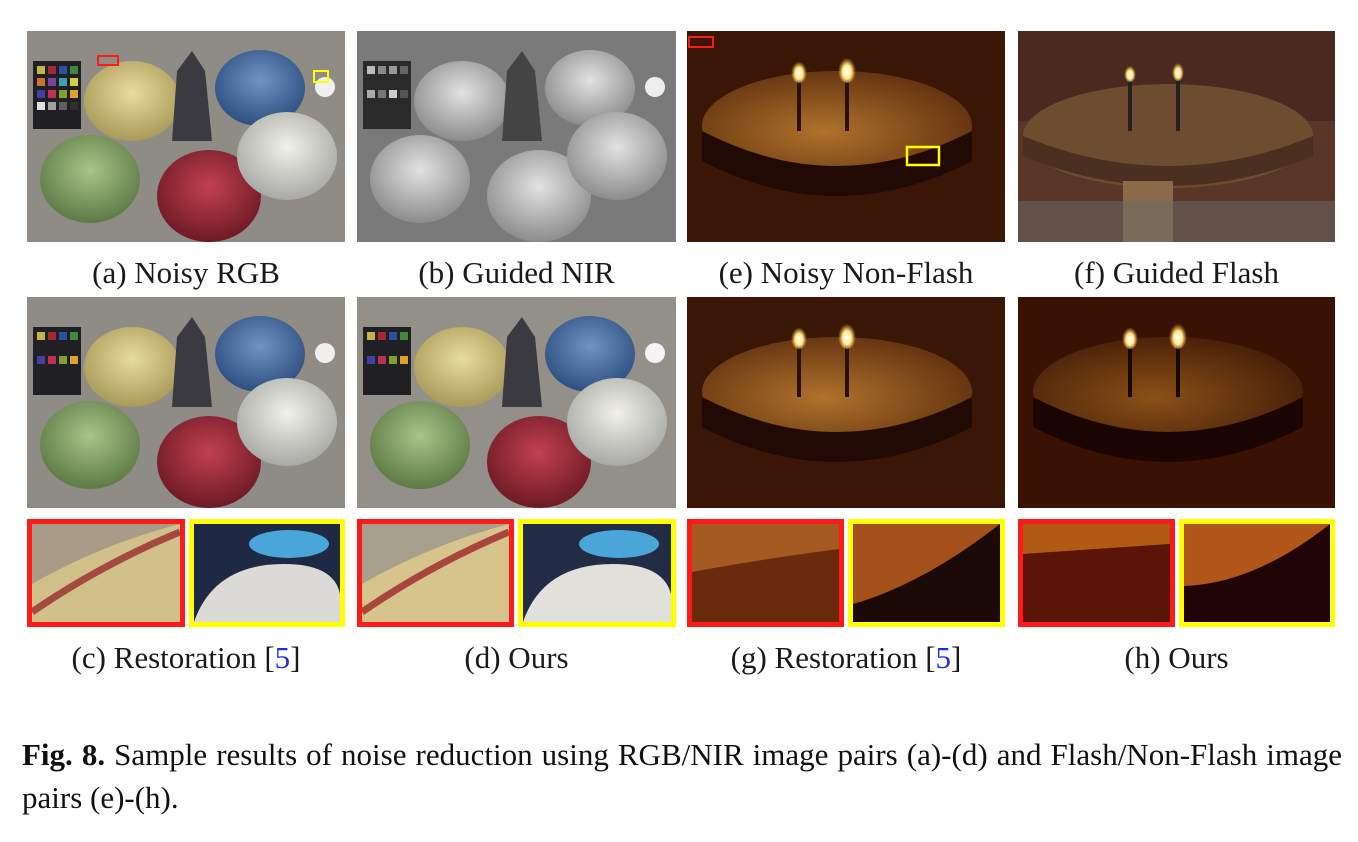 This screenshot has height=842, width=1358. What do you see at coordinates (956, 657) in the screenshot?
I see `caption-g-end: ]` at bounding box center [956, 657].